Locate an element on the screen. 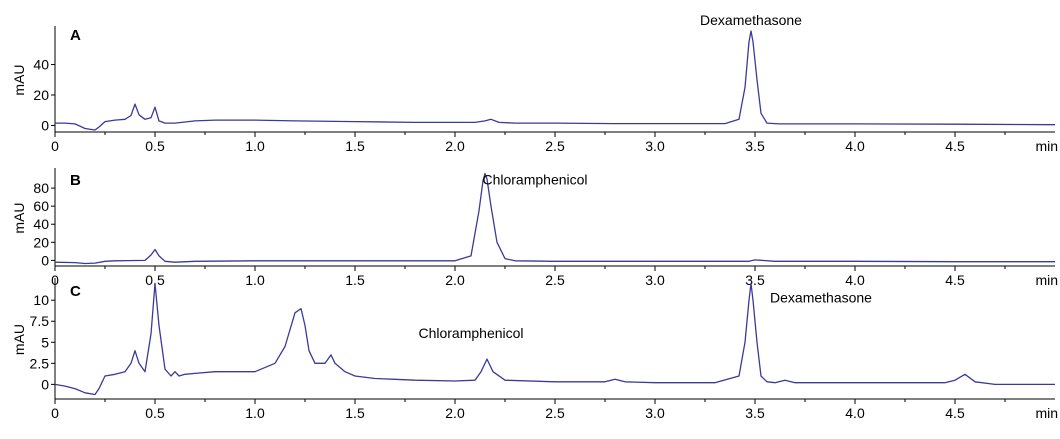  panel-label: C is located at coordinates (75, 291).